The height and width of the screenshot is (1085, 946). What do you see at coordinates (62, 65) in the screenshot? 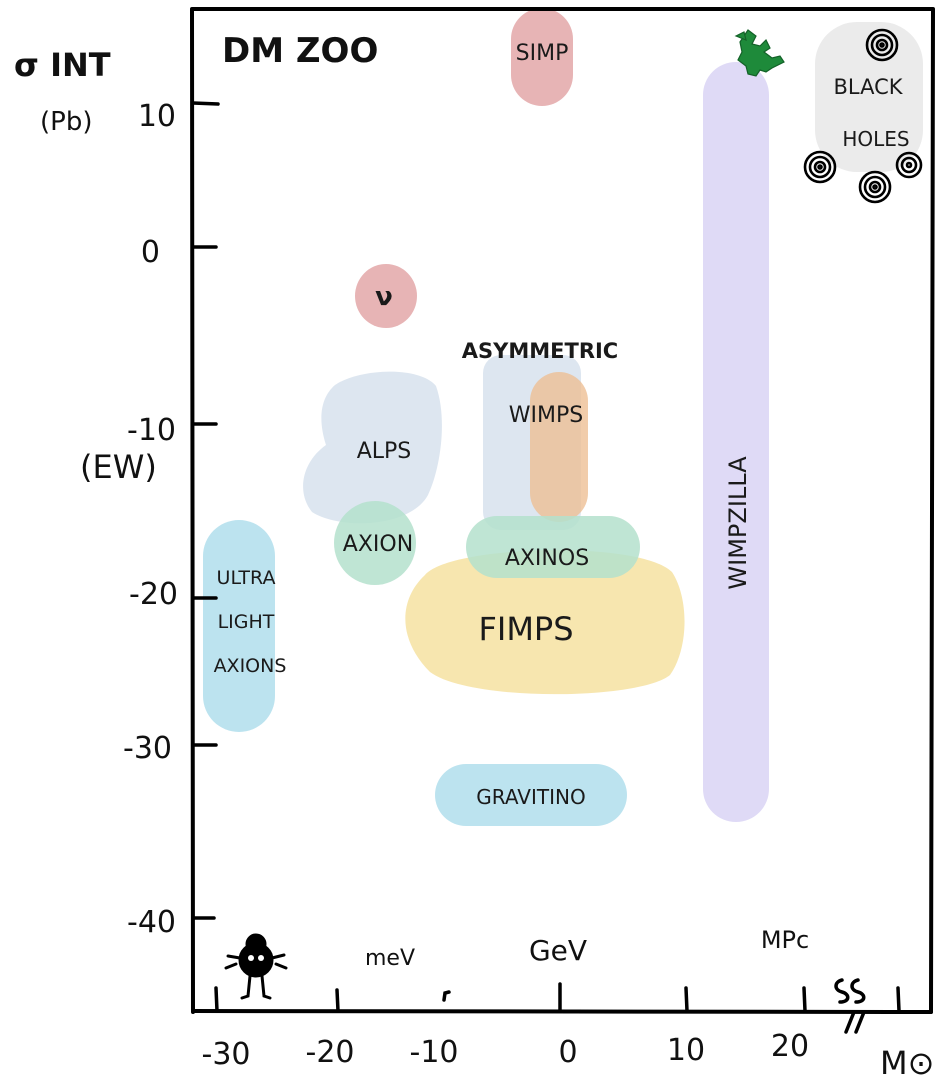
I see `y-axis-label: σ INT` at bounding box center [62, 65].